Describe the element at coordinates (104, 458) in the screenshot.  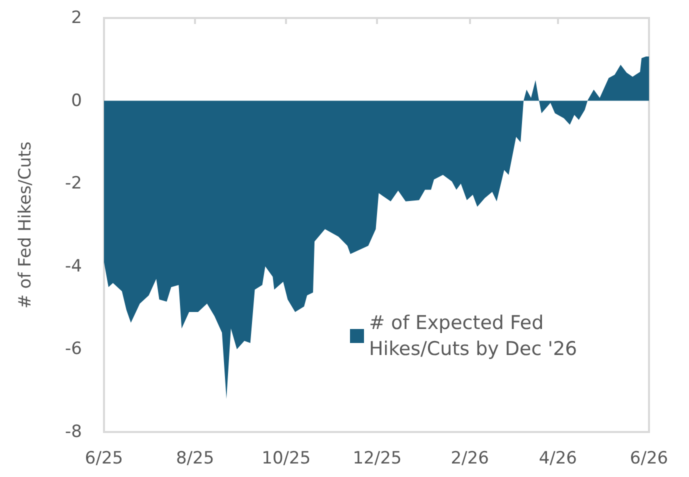
I see `x-tick-label: 6/25` at that location.